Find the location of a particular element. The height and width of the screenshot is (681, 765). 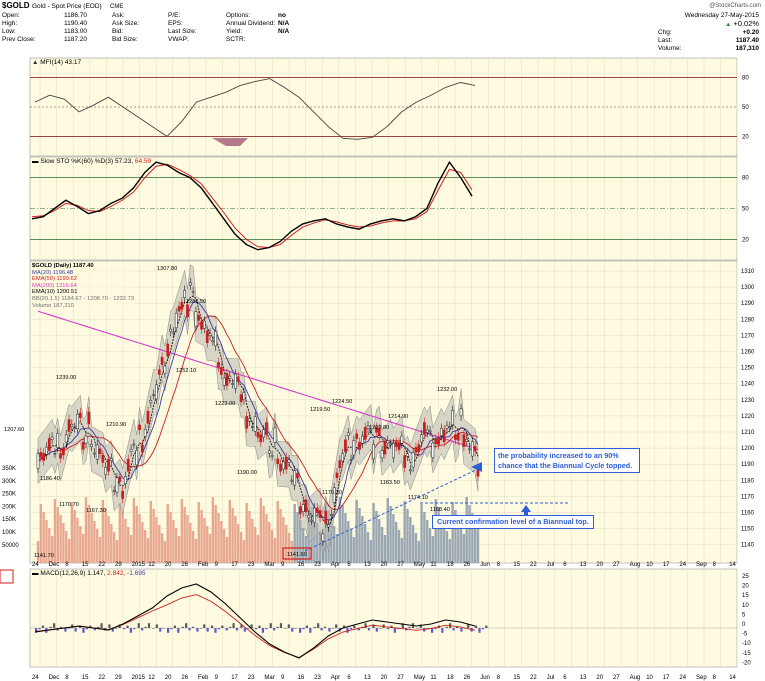

x-axis-label: 23 is located at coordinates (317, 678).